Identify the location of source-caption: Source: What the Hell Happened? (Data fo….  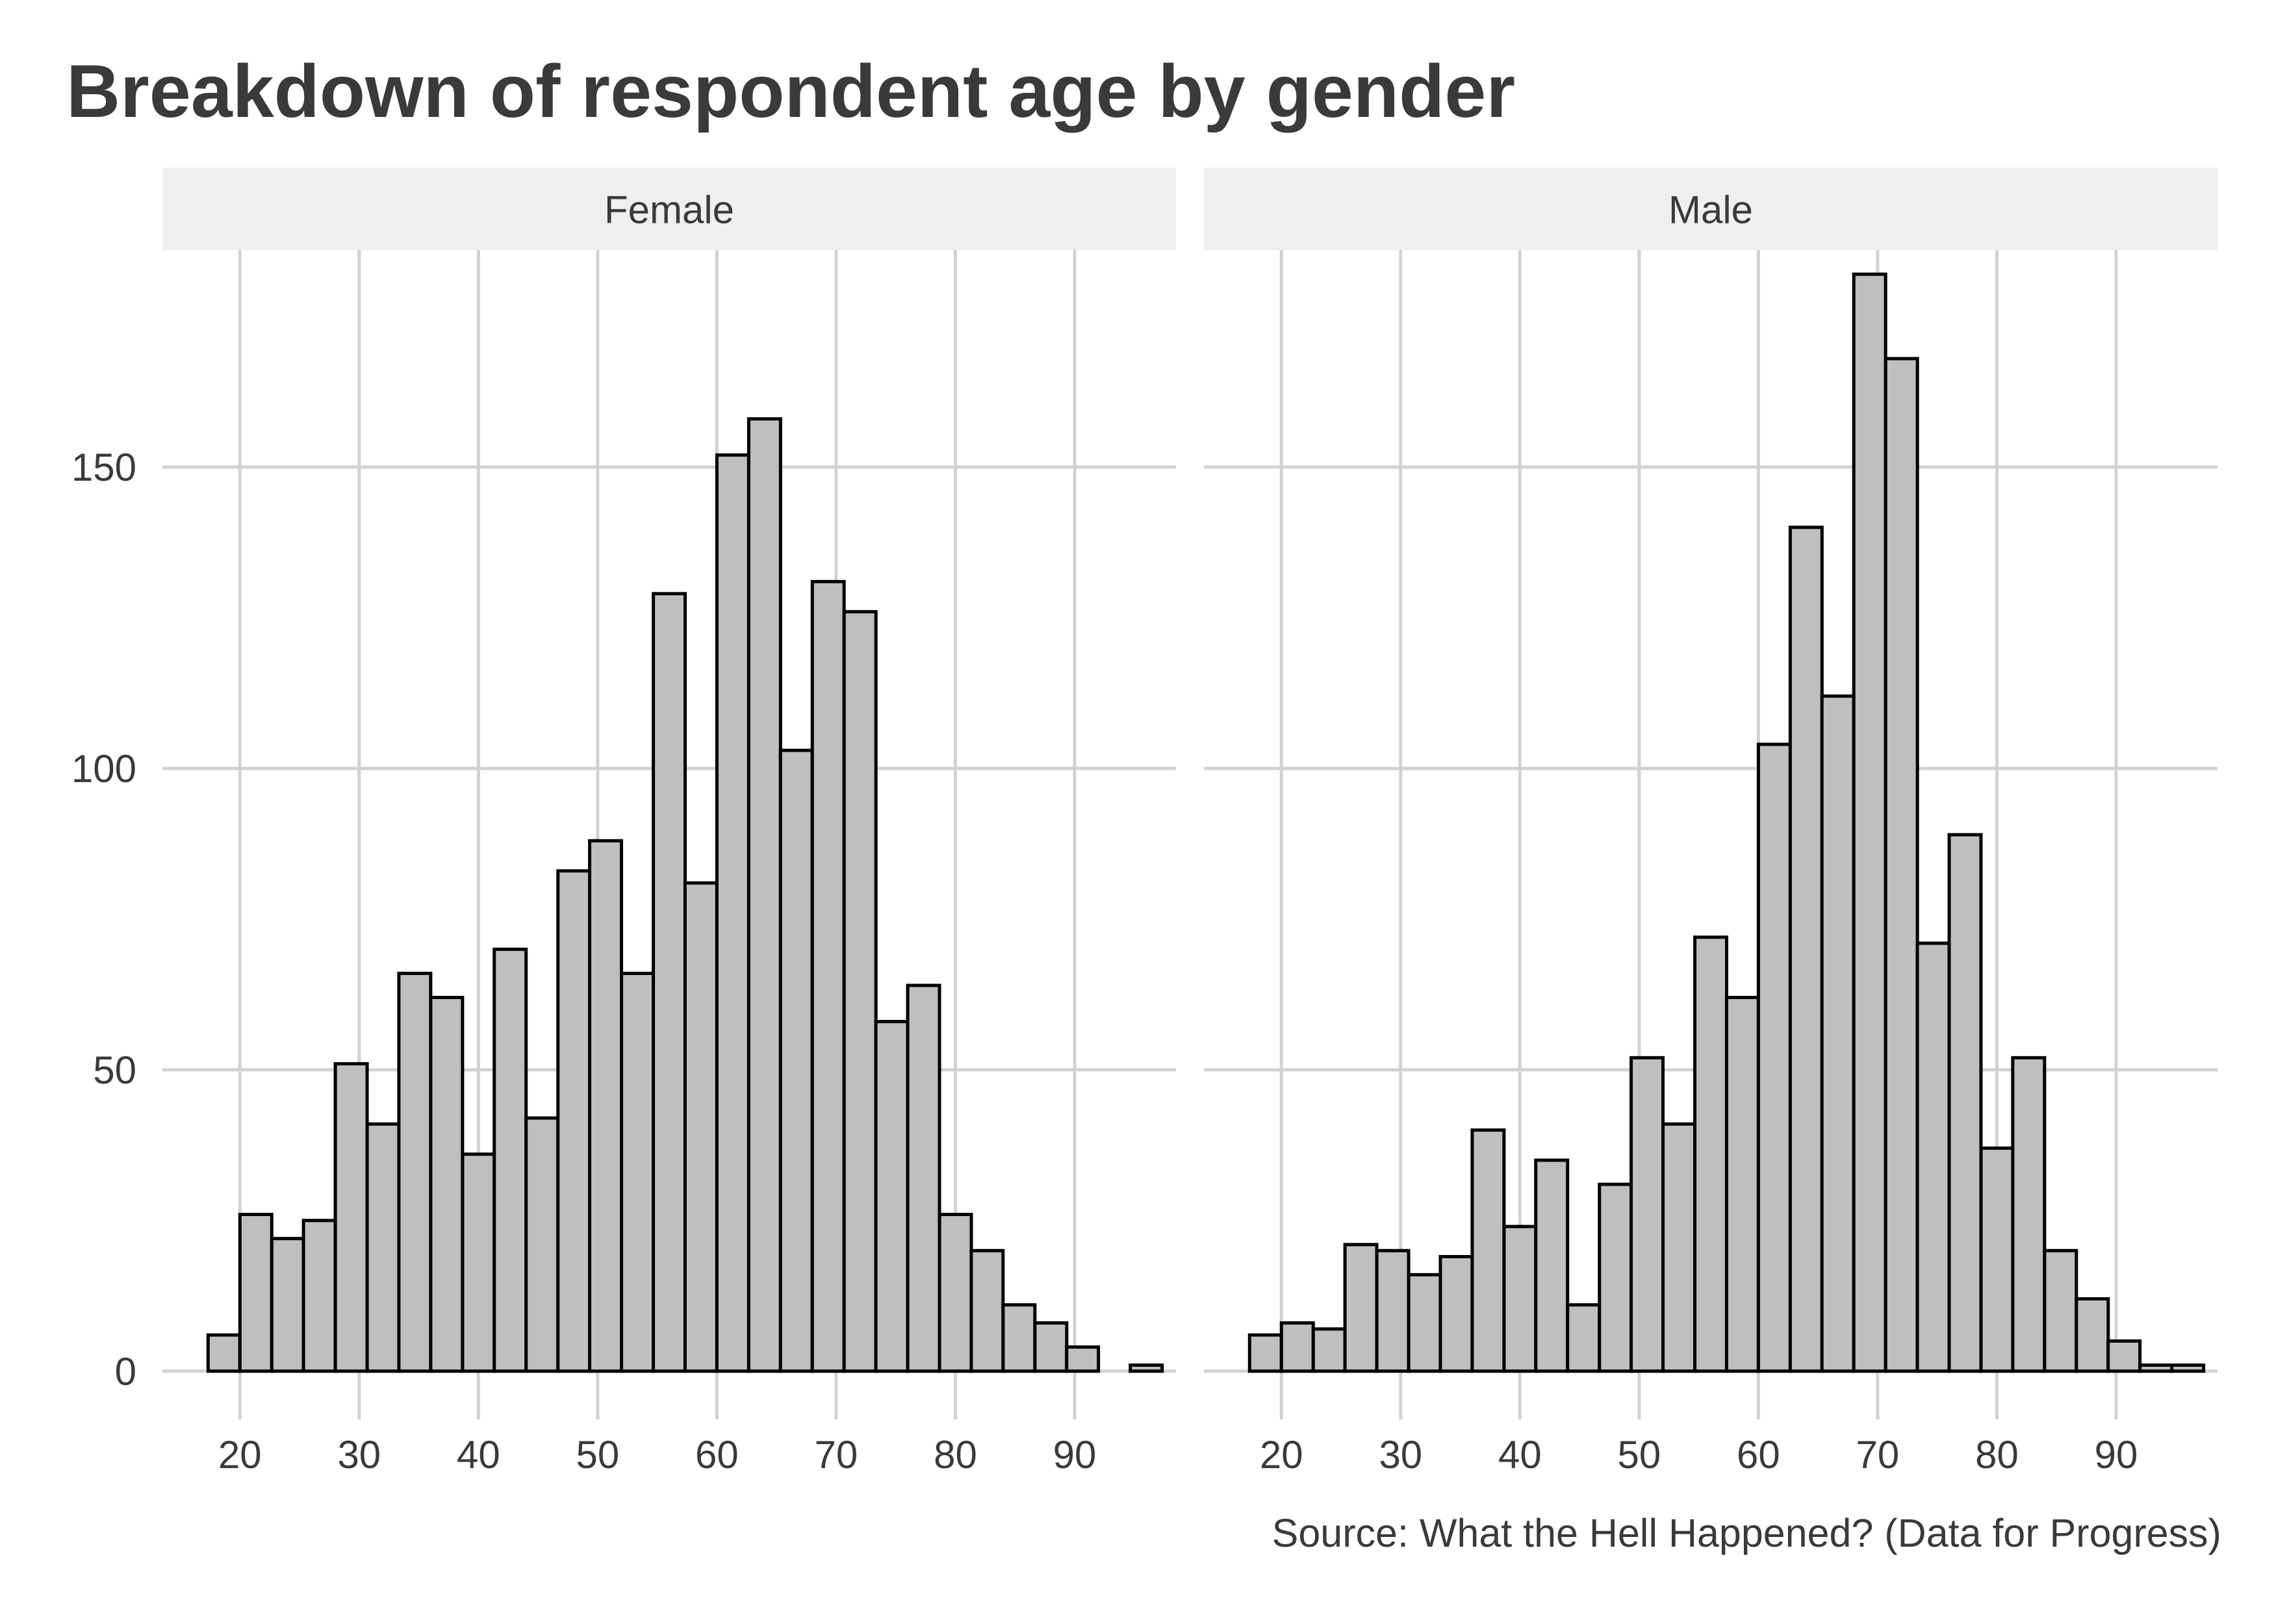
(1746, 1533).